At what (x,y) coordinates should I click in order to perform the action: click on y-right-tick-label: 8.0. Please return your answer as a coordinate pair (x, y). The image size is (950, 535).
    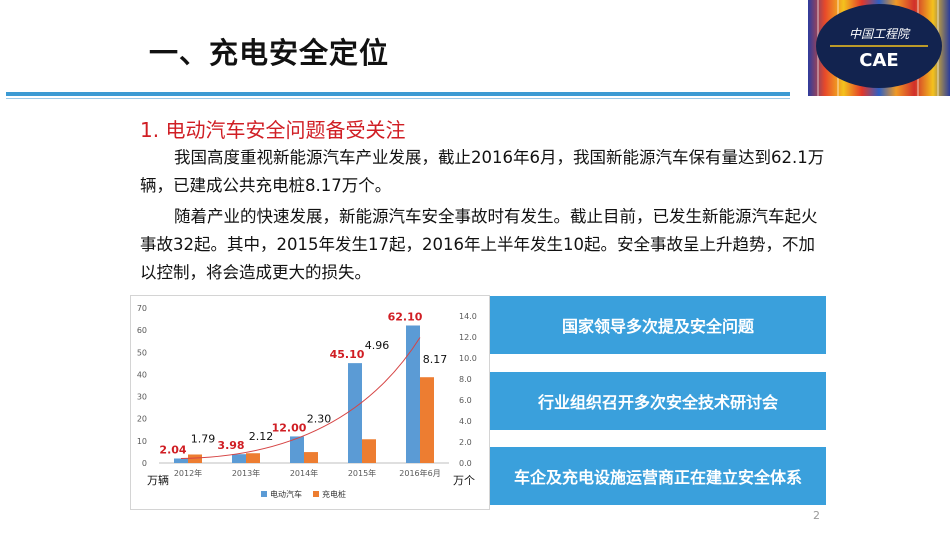
    Looking at the image, I should click on (465, 379).